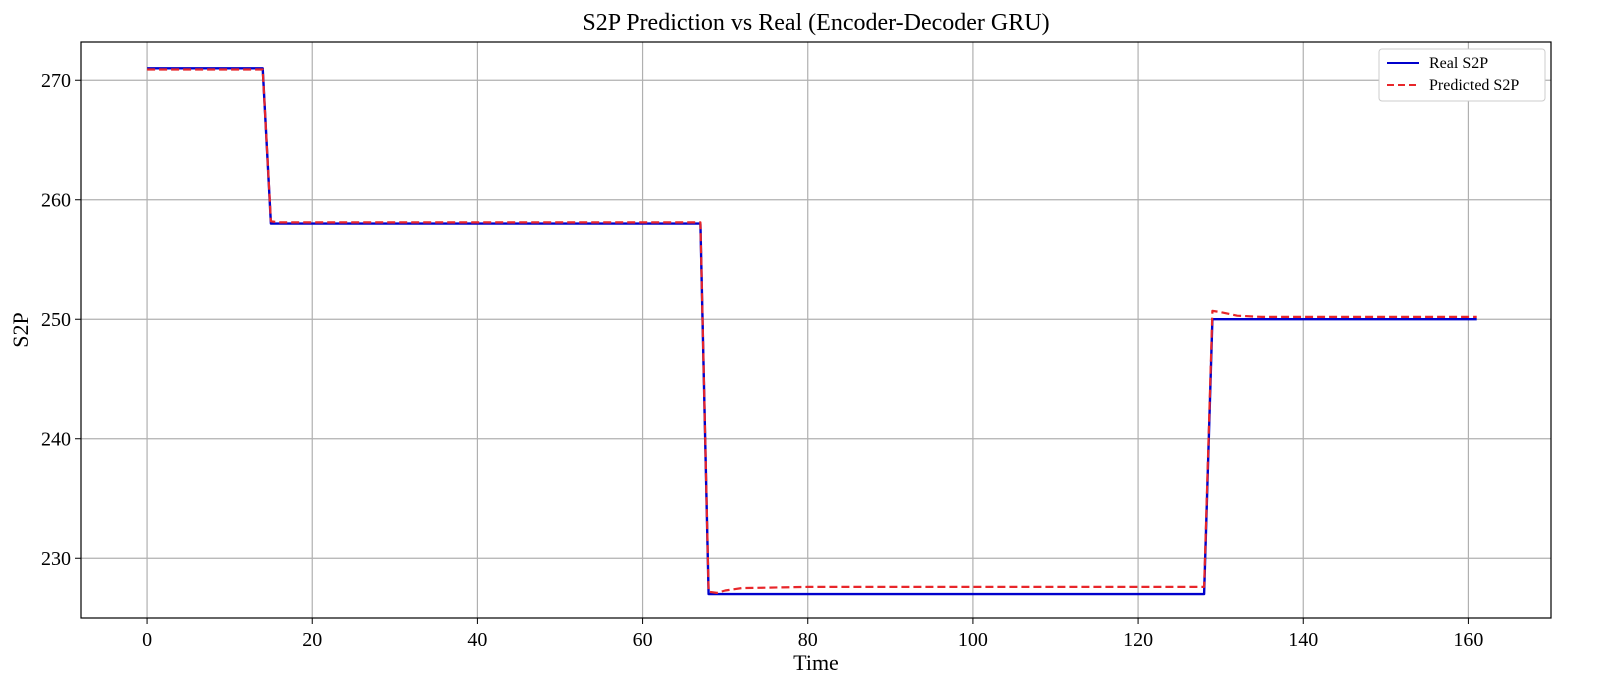 This screenshot has width=1600, height=685. Describe the element at coordinates (56, 201) in the screenshot. I see `y-tick-label: 260` at that location.